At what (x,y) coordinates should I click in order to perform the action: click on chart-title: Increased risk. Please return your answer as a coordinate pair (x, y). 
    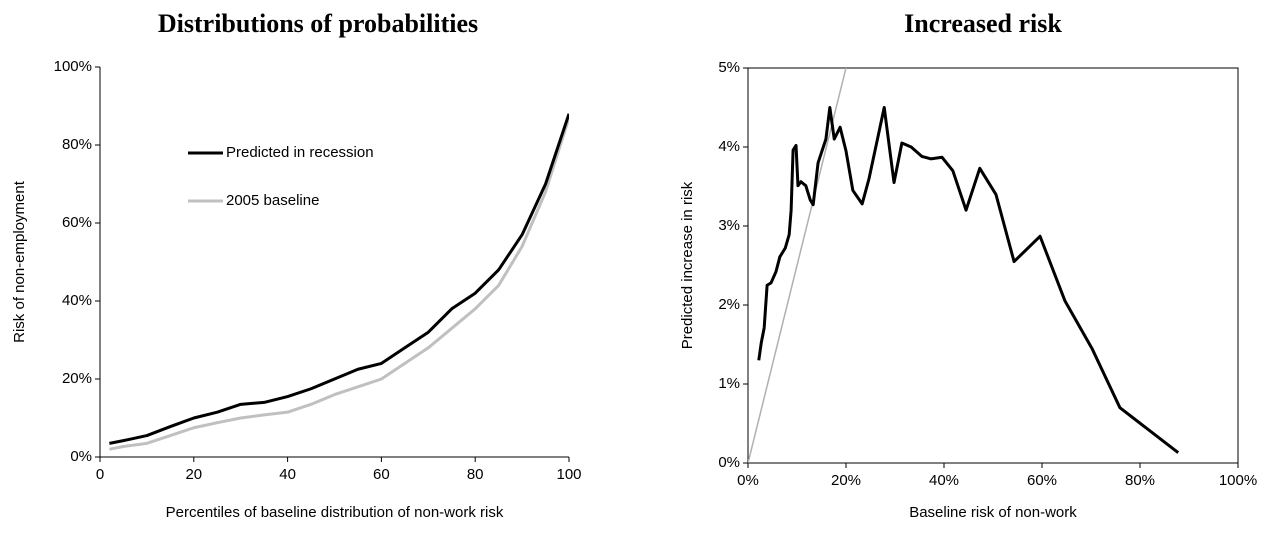
    Looking at the image, I should click on (983, 23).